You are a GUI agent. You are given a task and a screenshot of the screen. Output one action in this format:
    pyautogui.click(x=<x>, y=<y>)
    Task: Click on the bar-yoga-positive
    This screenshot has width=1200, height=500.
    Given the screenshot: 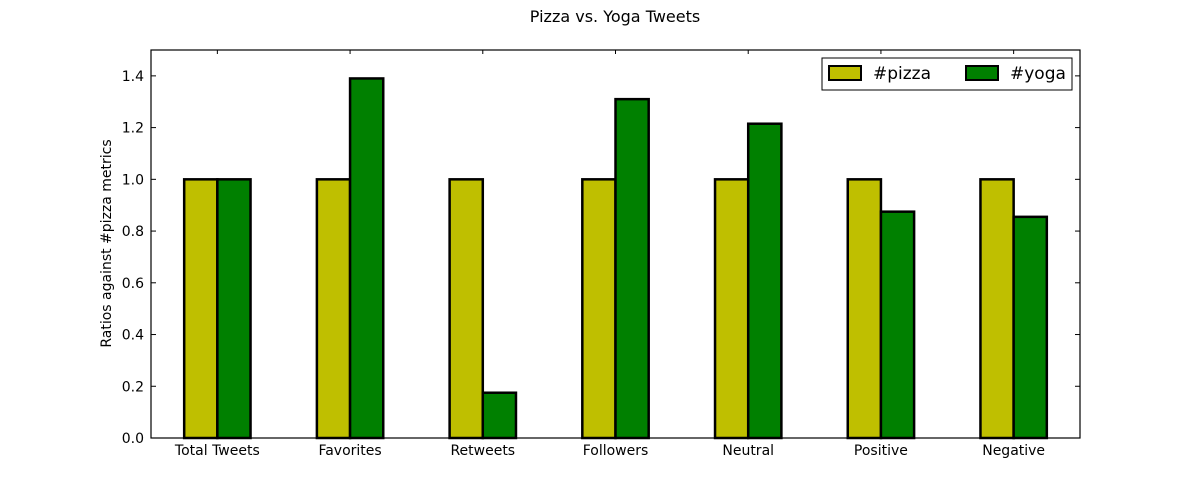 What is the action you would take?
    pyautogui.click(x=897, y=325)
    